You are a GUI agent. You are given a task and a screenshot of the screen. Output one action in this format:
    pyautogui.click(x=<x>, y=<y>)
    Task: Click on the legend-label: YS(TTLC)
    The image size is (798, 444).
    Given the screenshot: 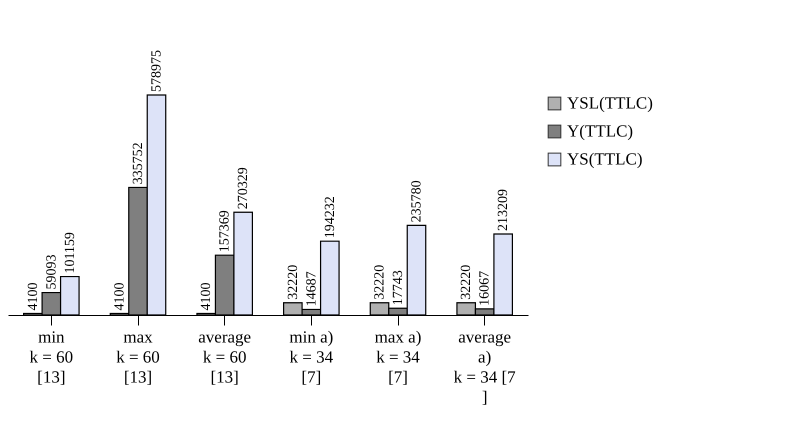 What is the action you would take?
    pyautogui.click(x=605, y=159)
    